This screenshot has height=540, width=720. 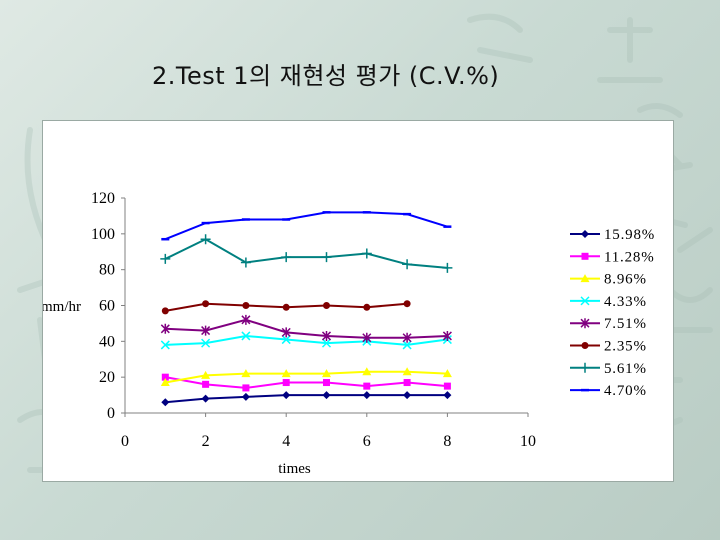 I want to click on legend-label: 8.96%, so click(x=625, y=280).